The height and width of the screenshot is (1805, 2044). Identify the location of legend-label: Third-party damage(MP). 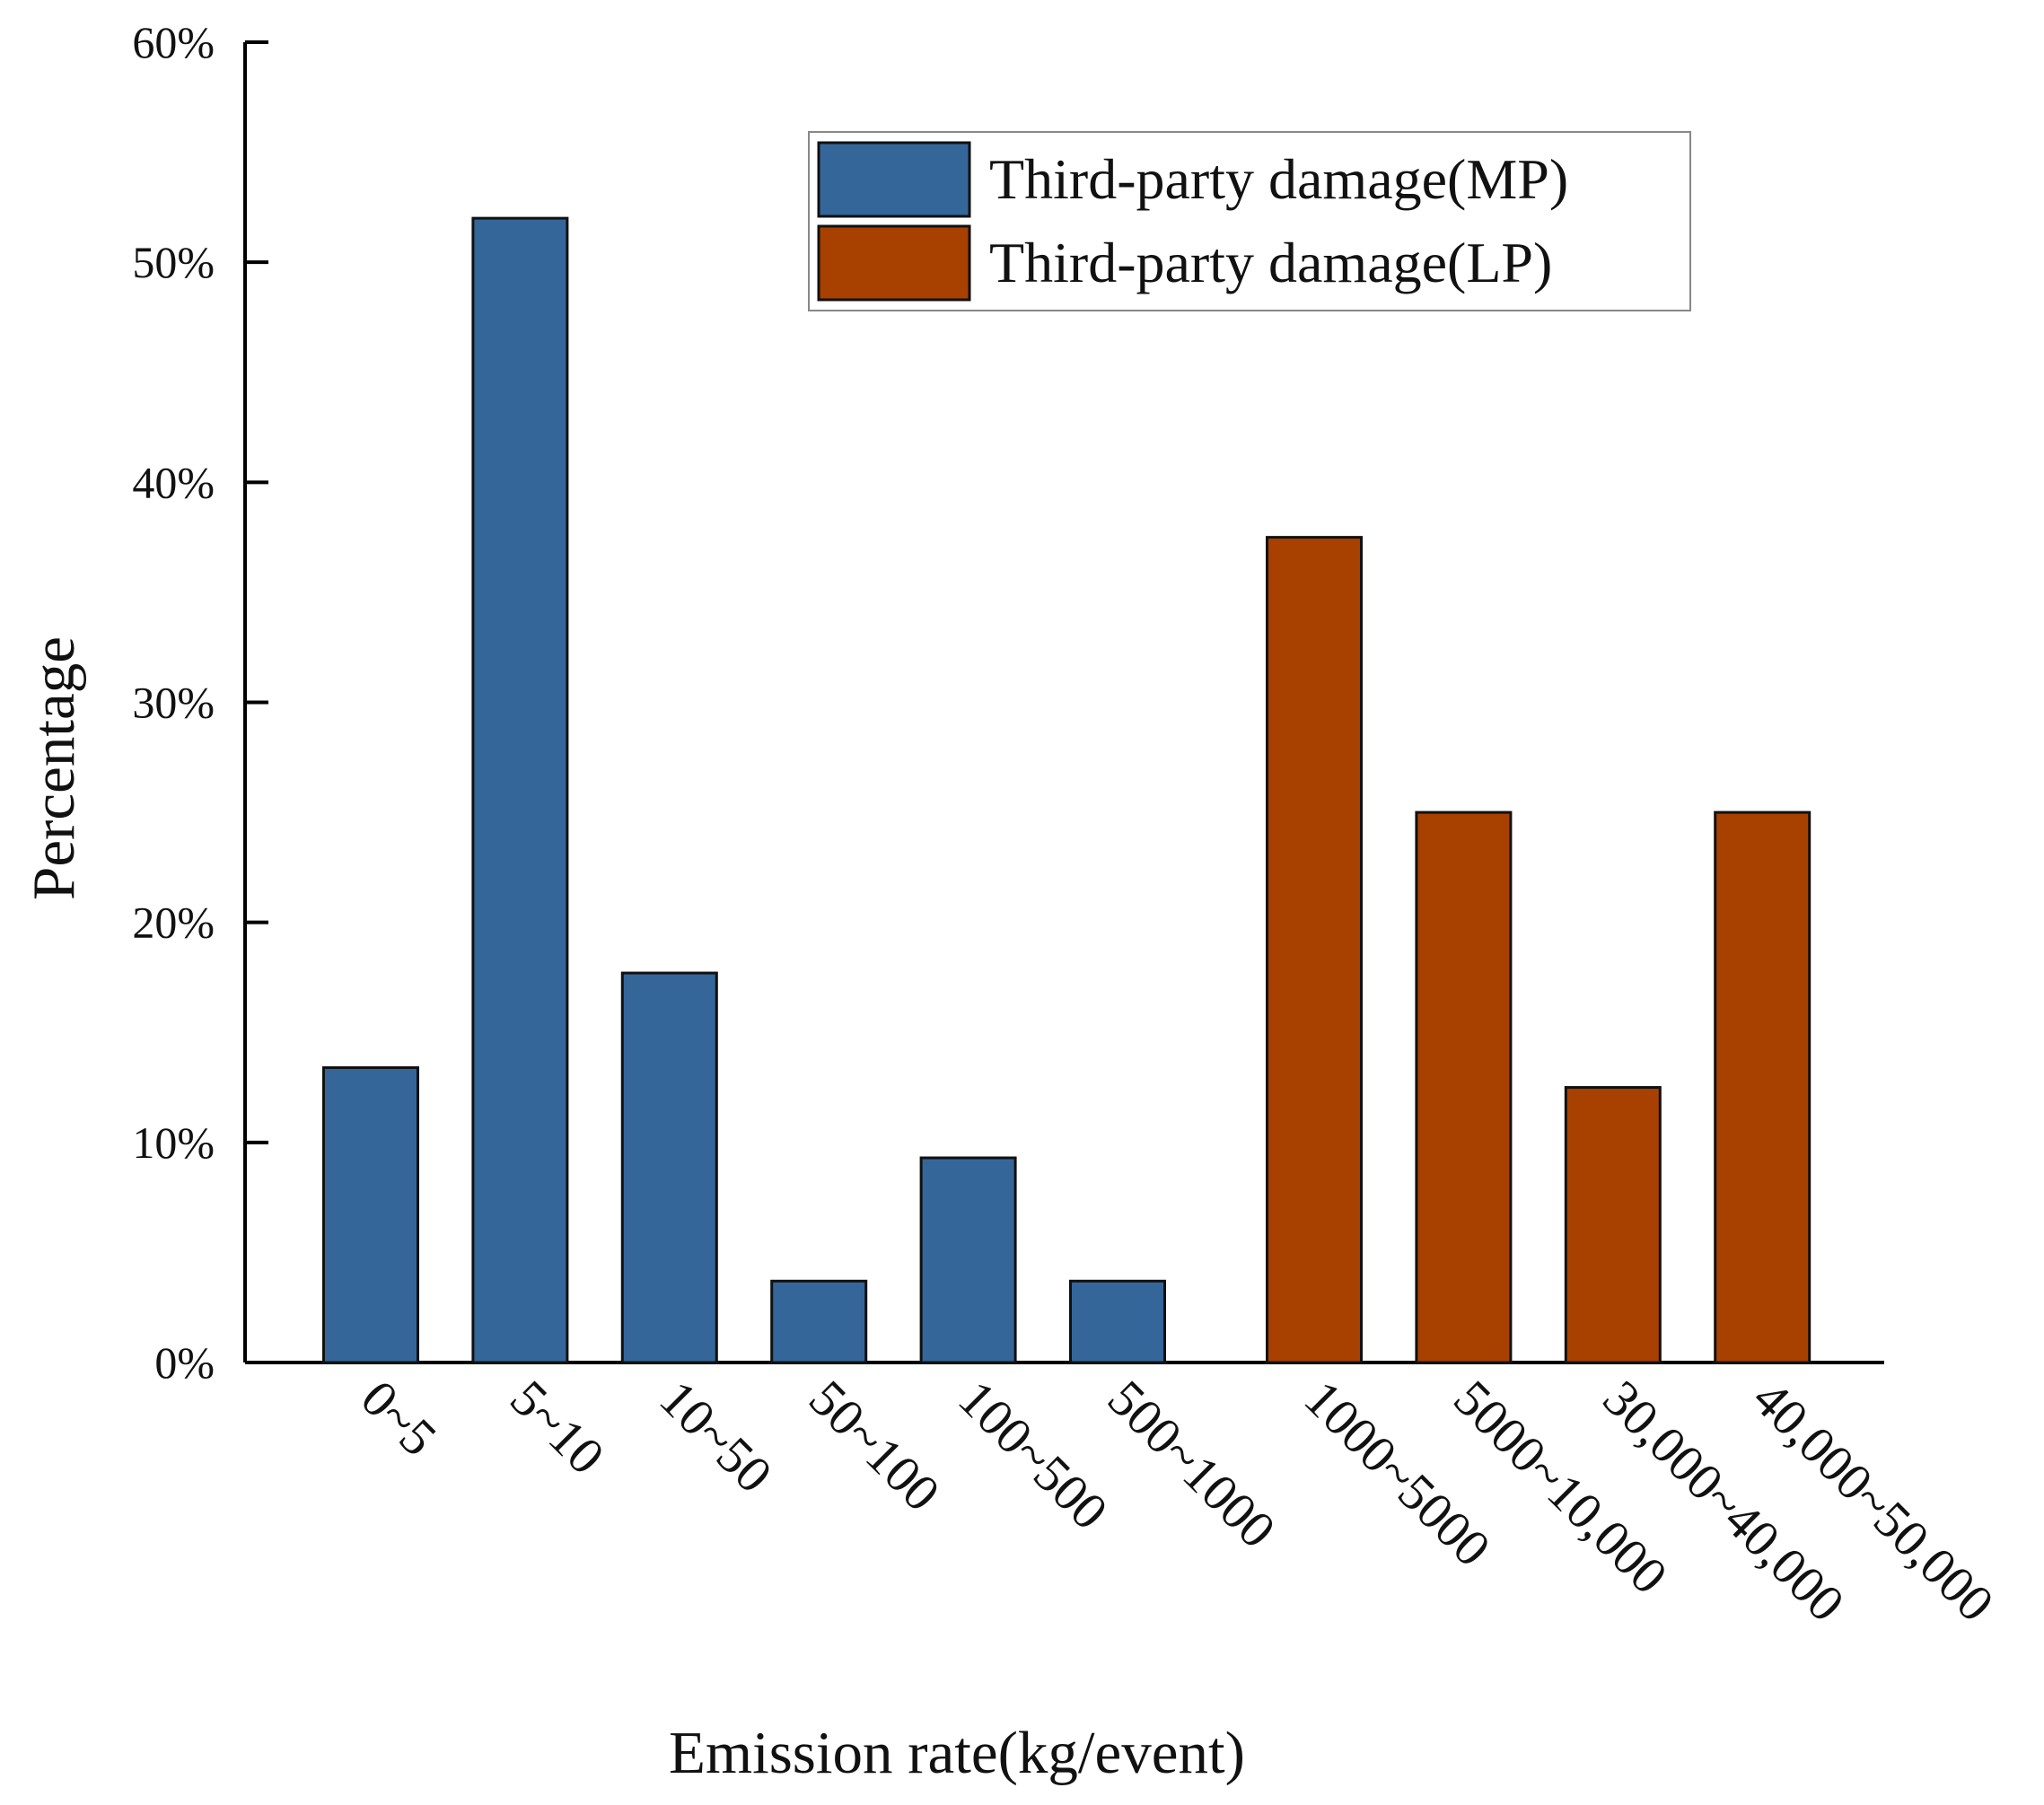
(1278, 179).